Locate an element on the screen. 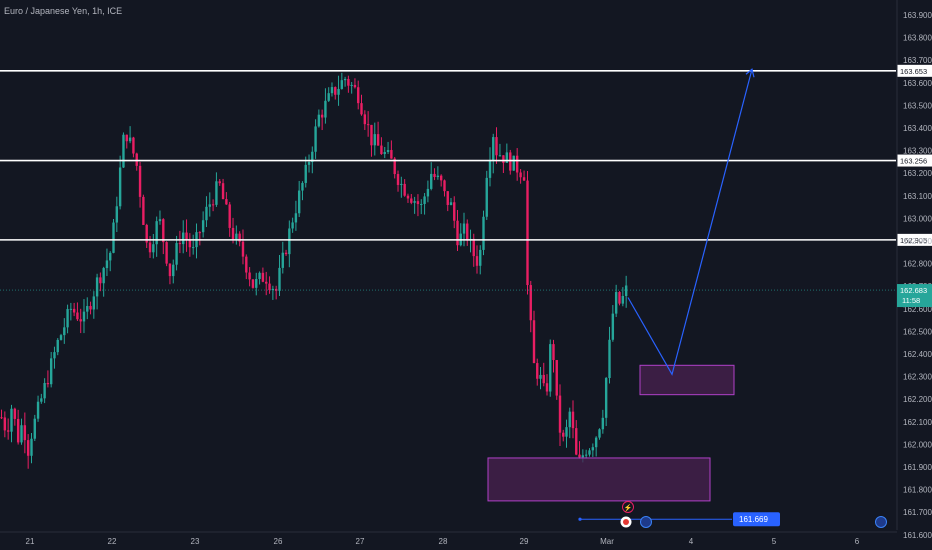 The width and height of the screenshot is (932, 550). low-price-label: 161.669 is located at coordinates (753, 519).